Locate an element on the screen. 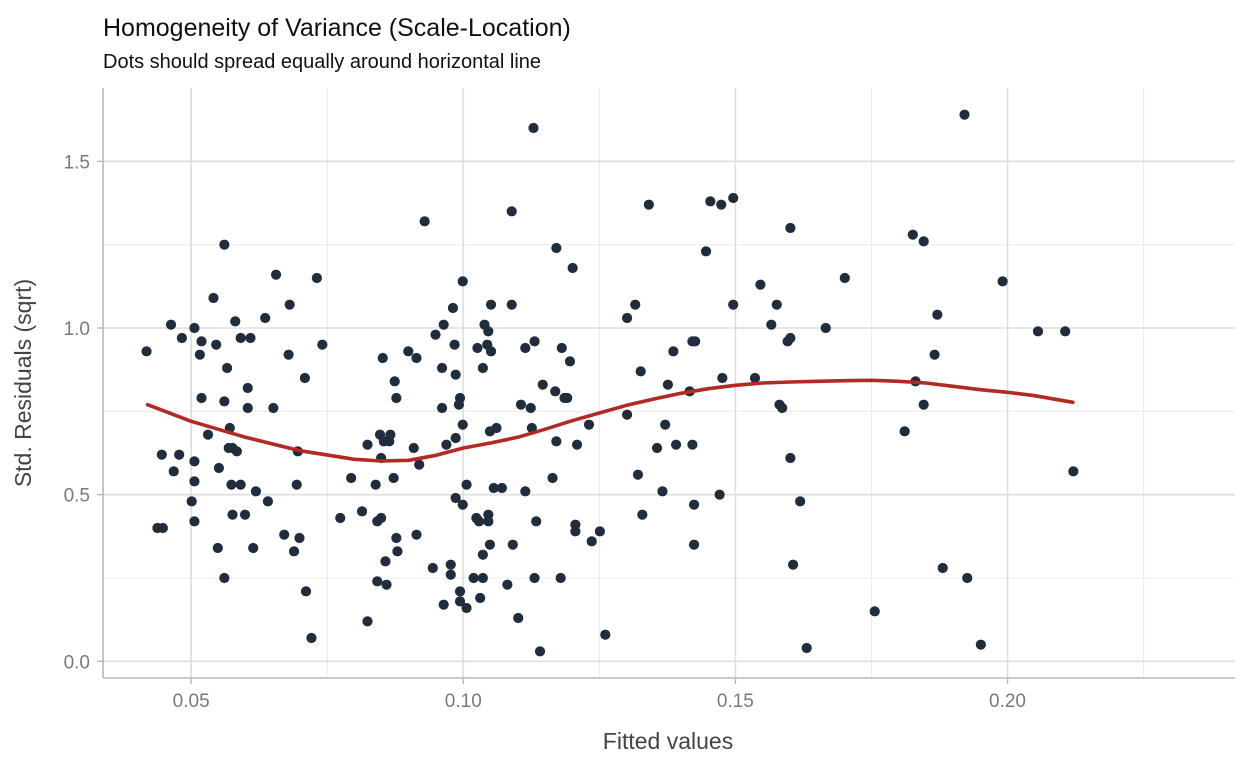 The width and height of the screenshot is (1248, 773). x-axis-title: Fitted values is located at coordinates (668, 741).